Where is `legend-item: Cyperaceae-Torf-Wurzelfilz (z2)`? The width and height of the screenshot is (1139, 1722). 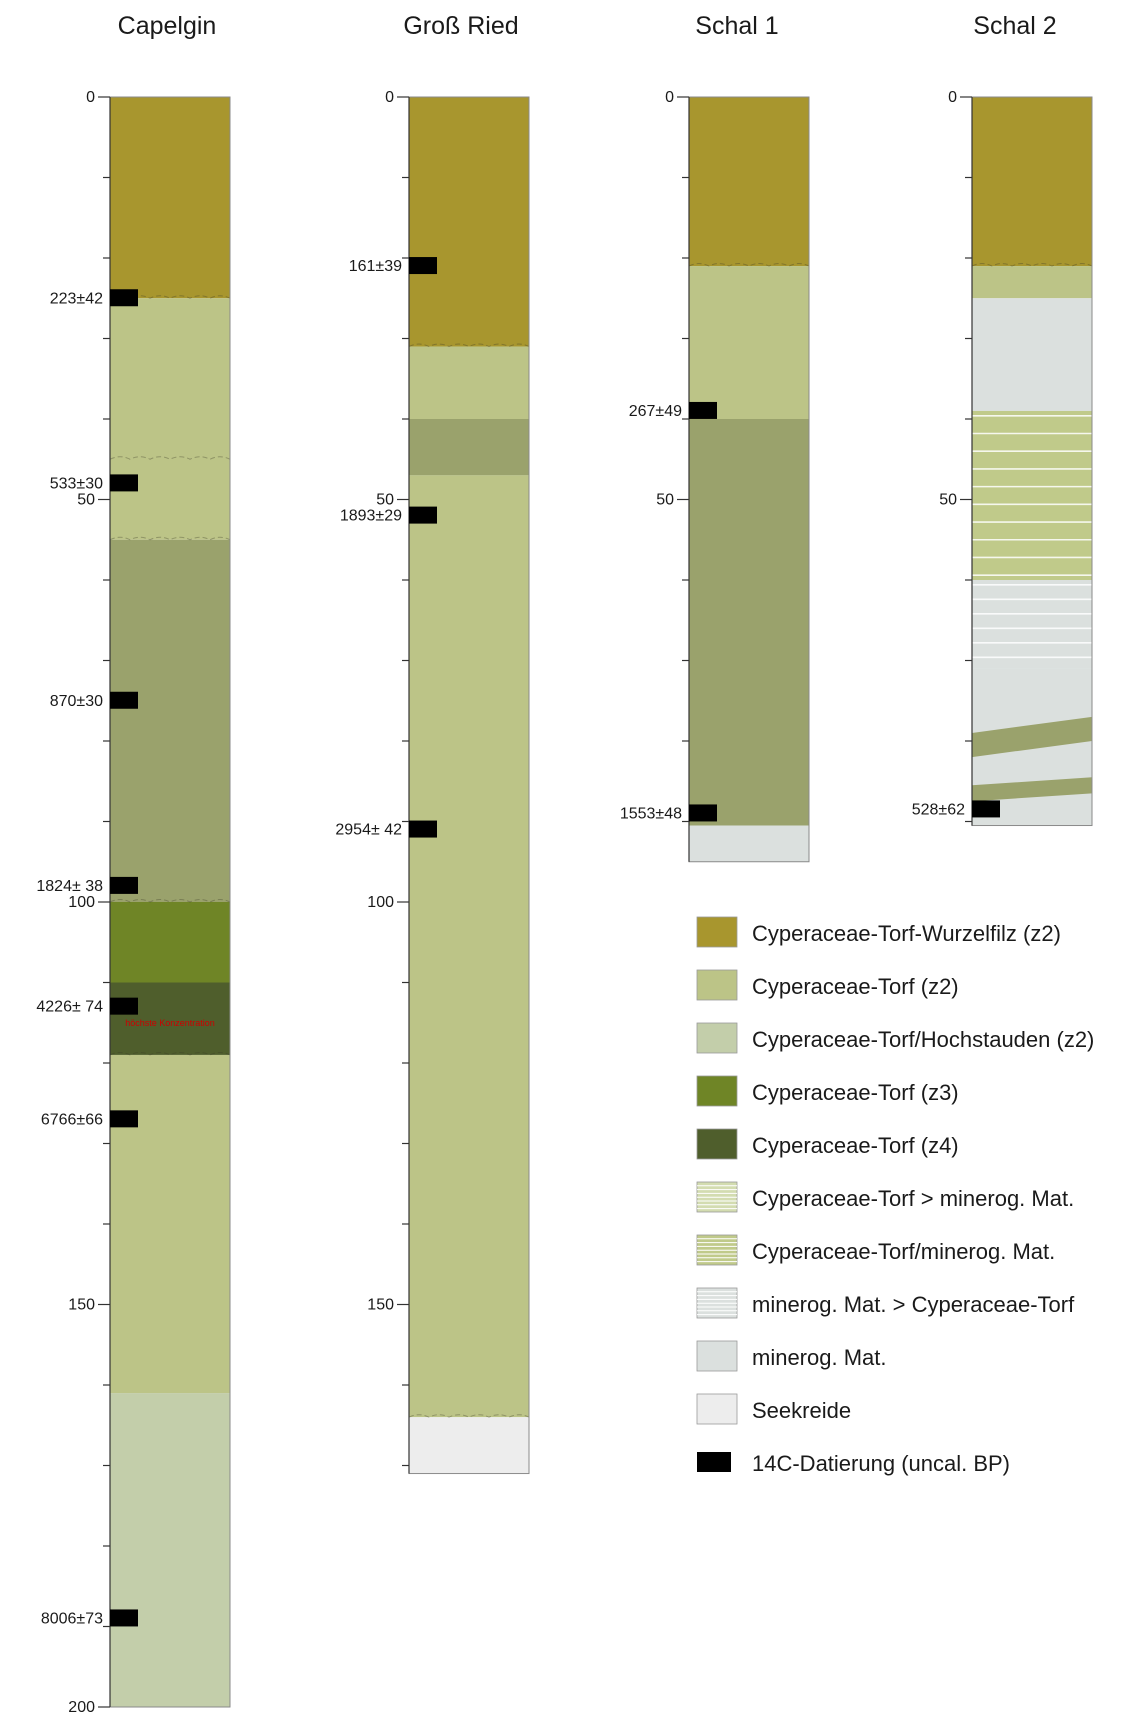
legend-item: Cyperaceae-Torf-Wurzelfilz (z2) is located at coordinates (878, 932).